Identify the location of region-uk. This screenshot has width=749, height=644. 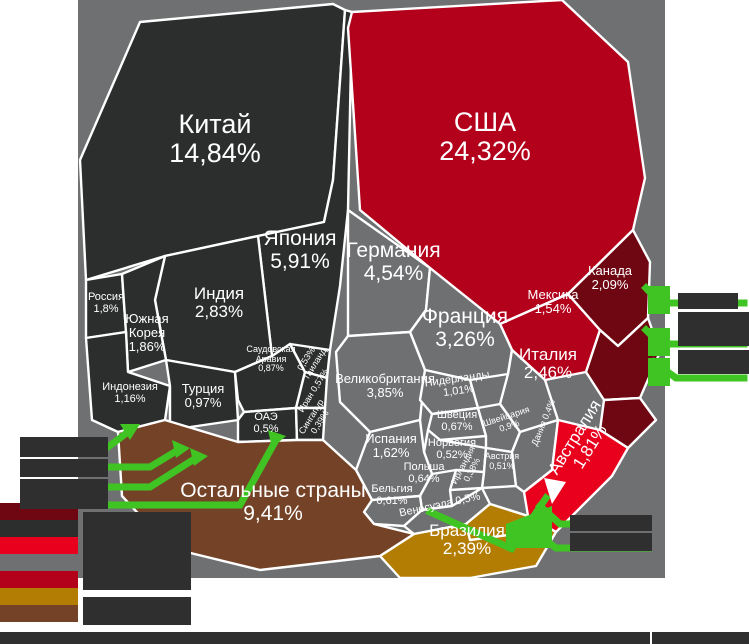
(380, 382).